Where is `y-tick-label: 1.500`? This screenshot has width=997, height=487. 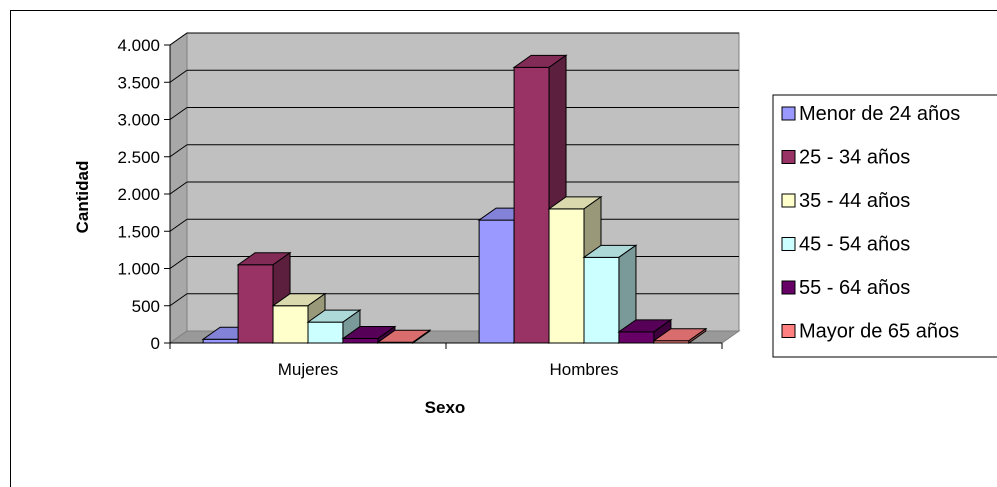
y-tick-label: 1.500 is located at coordinates (138, 231).